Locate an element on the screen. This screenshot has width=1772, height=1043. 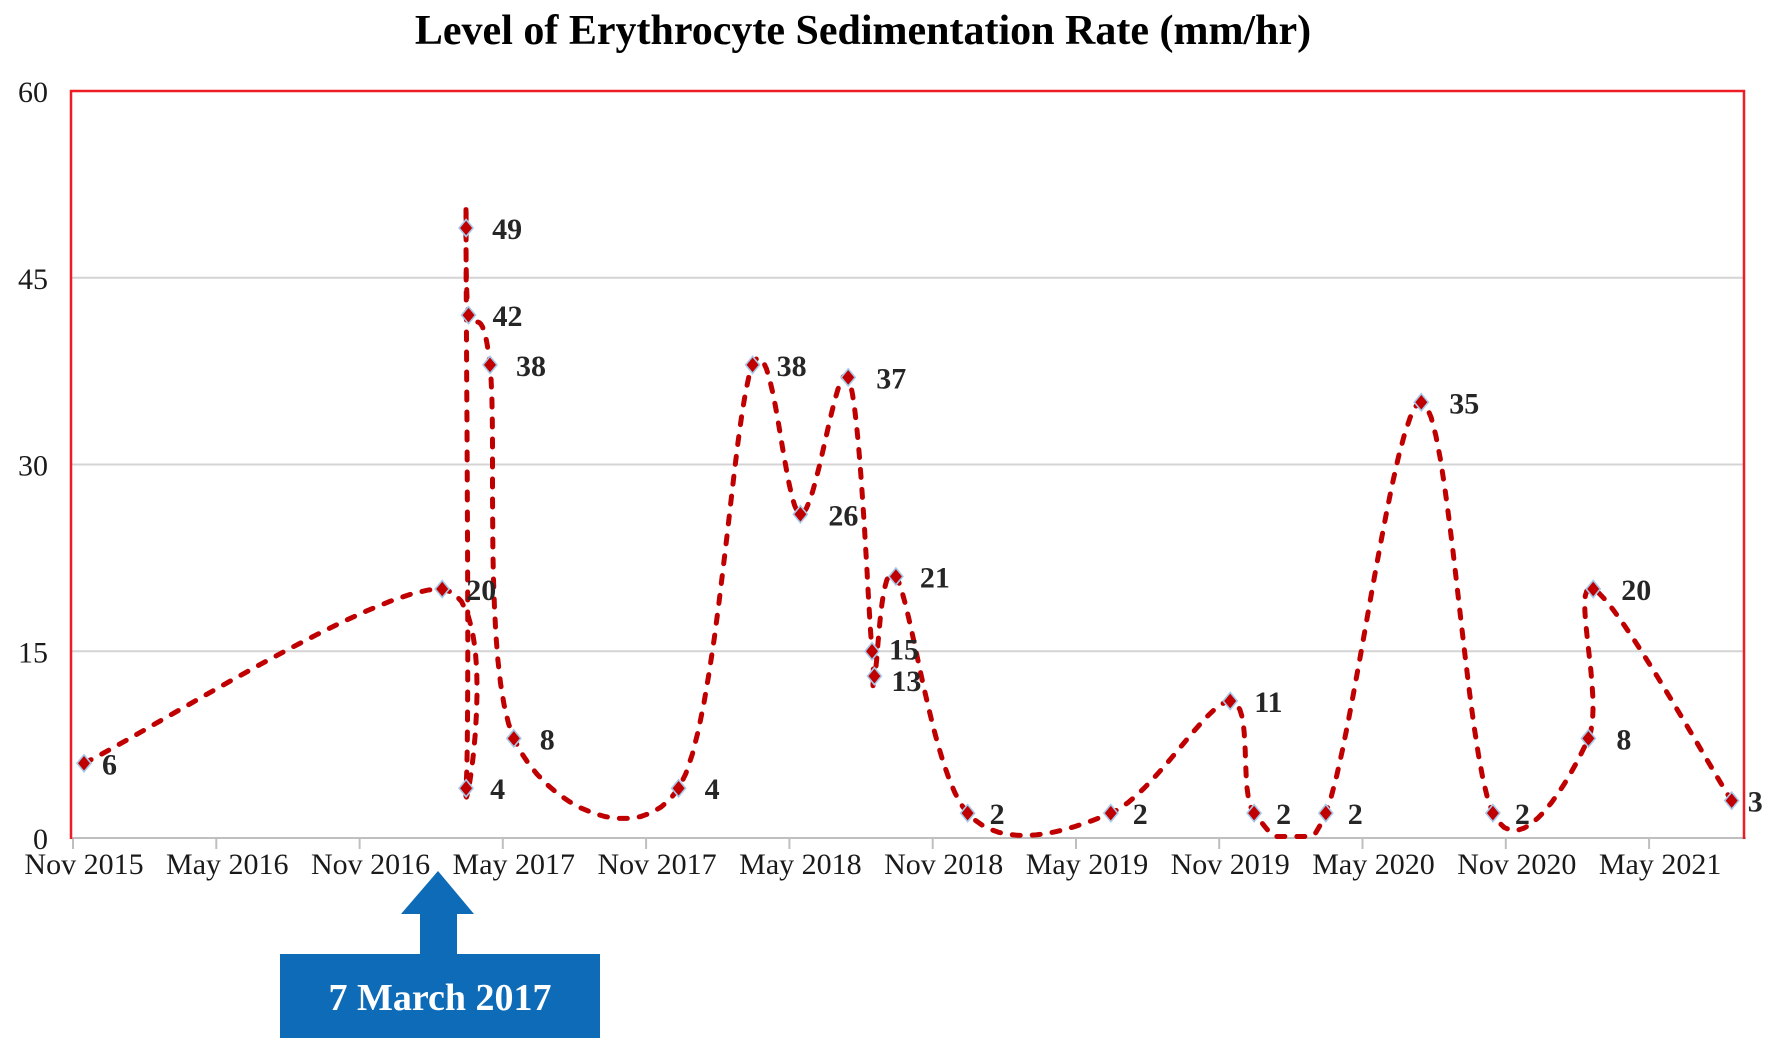
y-axis-label: 15 is located at coordinates (33, 652).